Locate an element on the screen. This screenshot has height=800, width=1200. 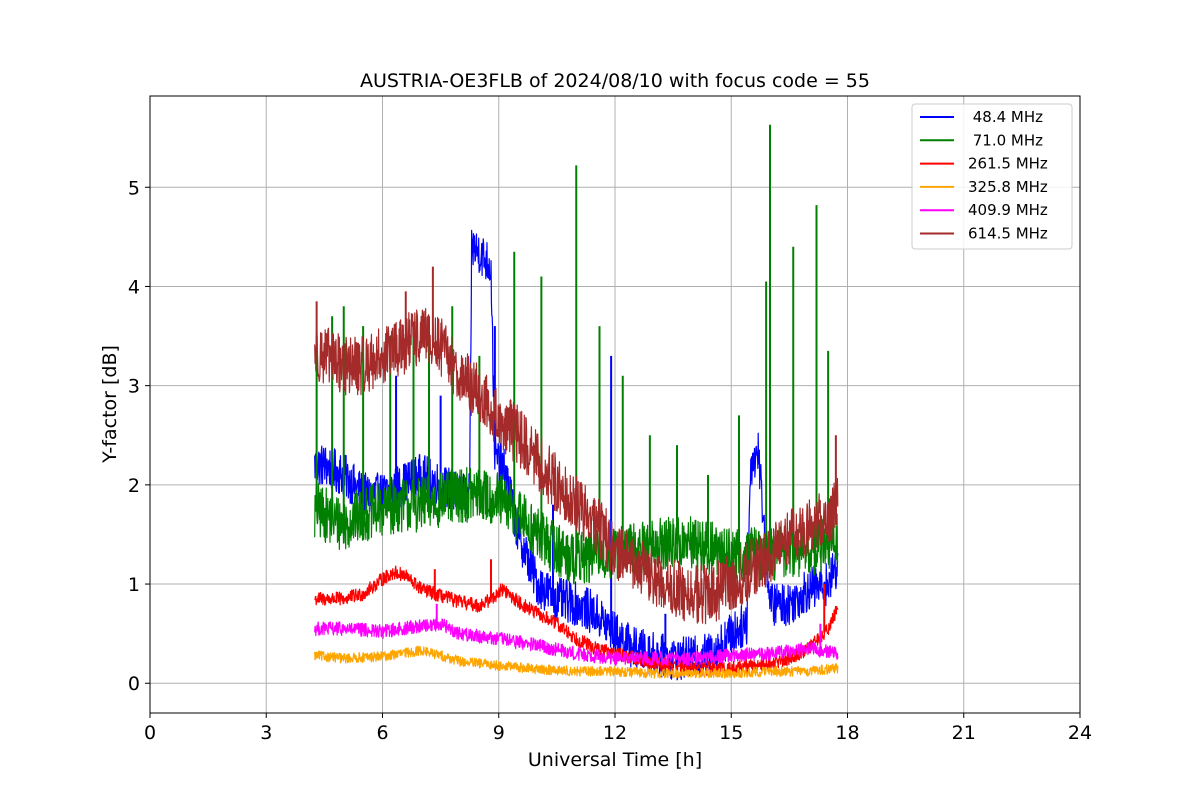
x-tick-label: 3 is located at coordinates (266, 733).